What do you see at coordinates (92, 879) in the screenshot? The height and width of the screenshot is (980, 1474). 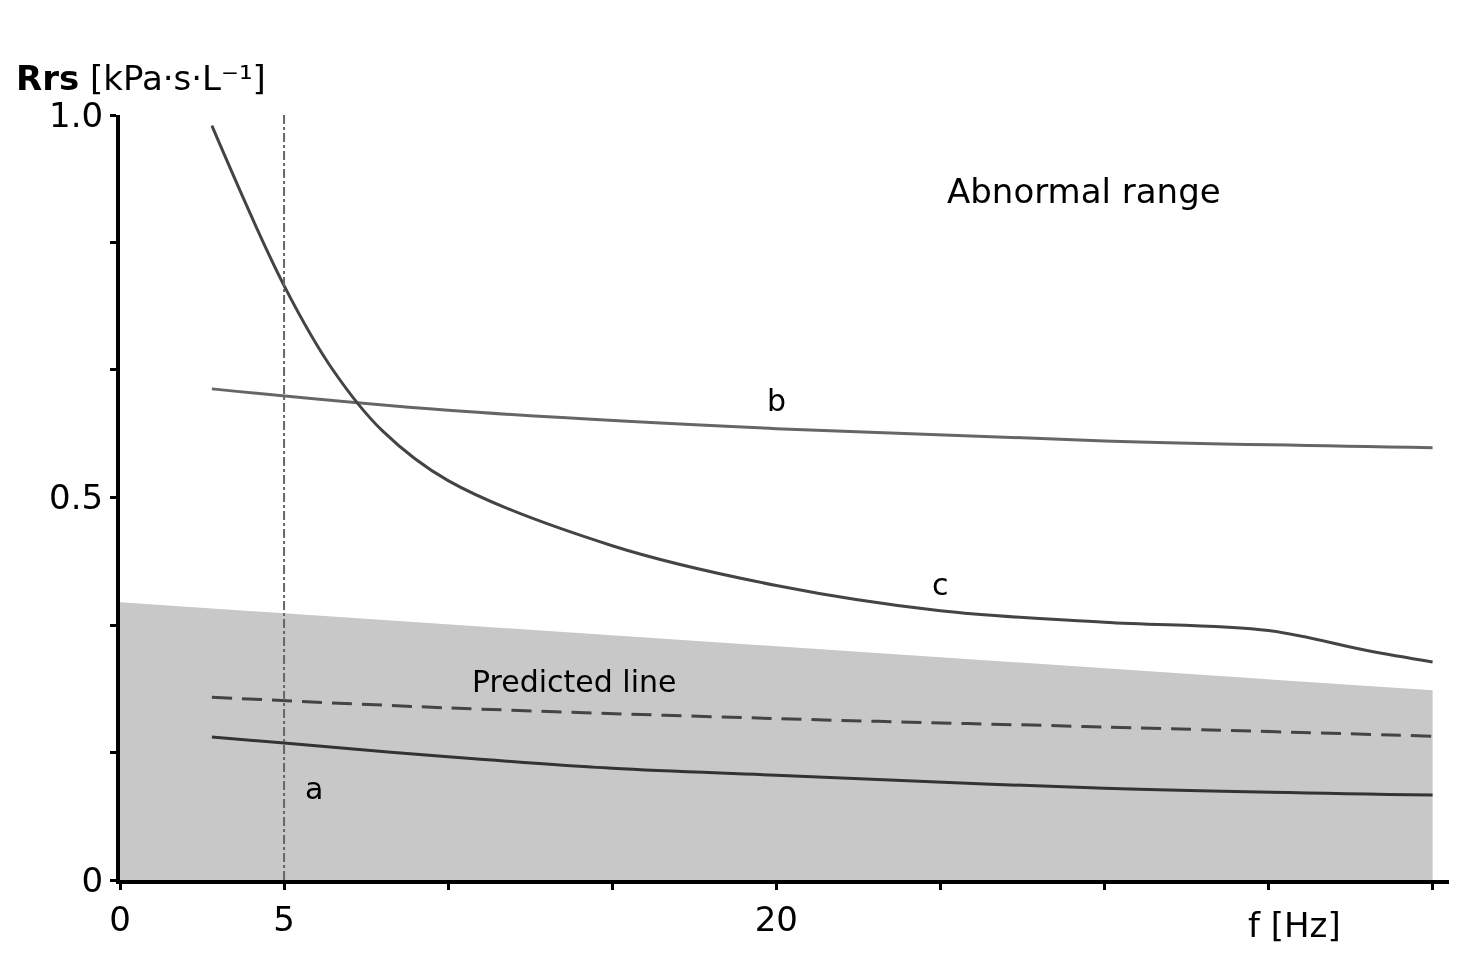 I see `y-tick-label: 0` at bounding box center [92, 879].